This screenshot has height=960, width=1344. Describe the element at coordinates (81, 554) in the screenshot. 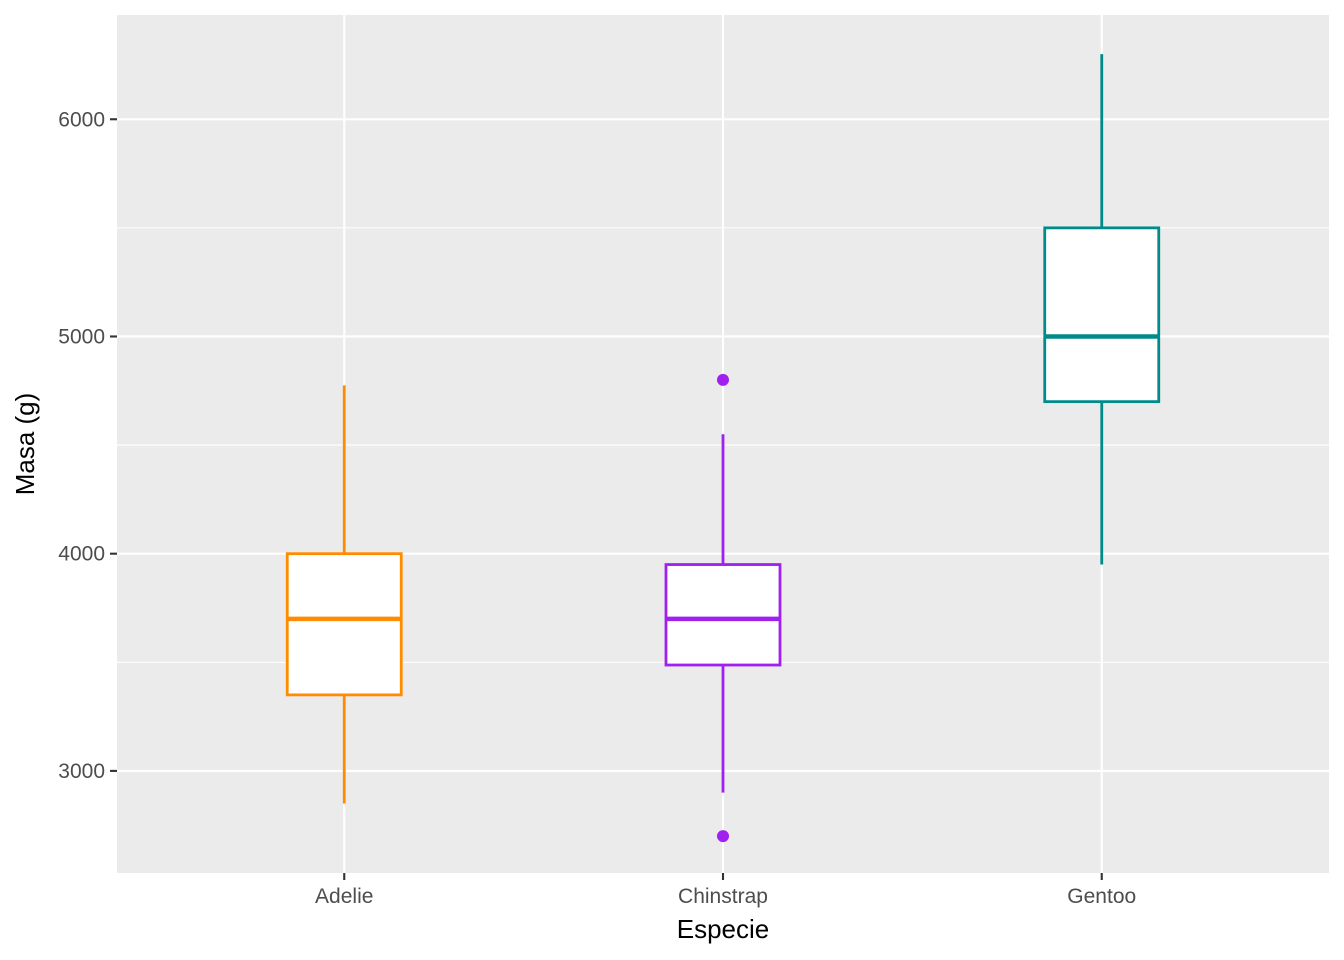

I see `y-tick-label: 4000` at that location.